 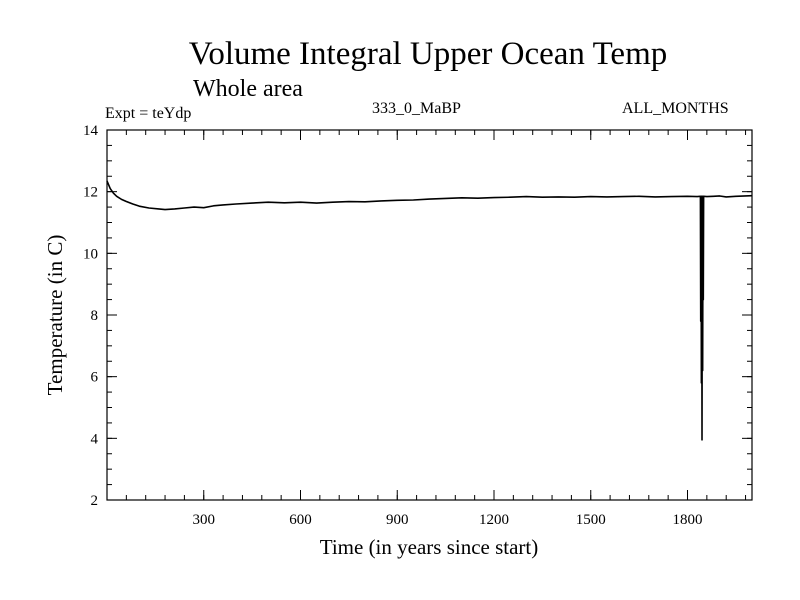 What do you see at coordinates (148, 113) in the screenshot?
I see `experiment-label: Expt = teYdp` at bounding box center [148, 113].